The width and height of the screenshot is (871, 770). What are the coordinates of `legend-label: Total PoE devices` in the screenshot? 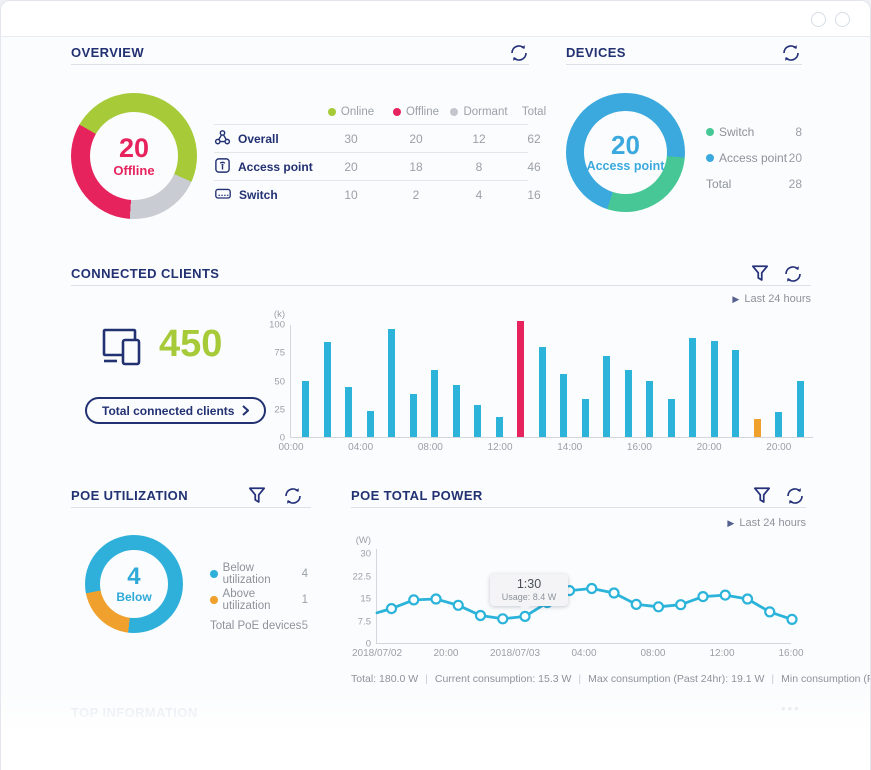 It's located at (256, 626).